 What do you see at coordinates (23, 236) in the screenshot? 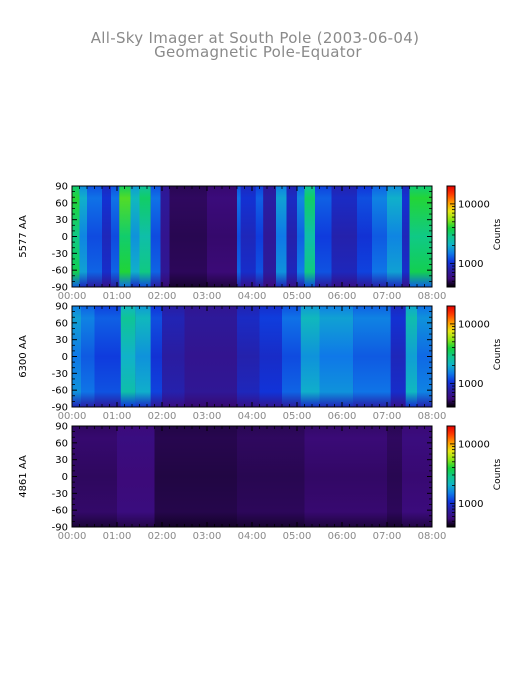
I see `panel-ylabel: 5577 AA` at bounding box center [23, 236].